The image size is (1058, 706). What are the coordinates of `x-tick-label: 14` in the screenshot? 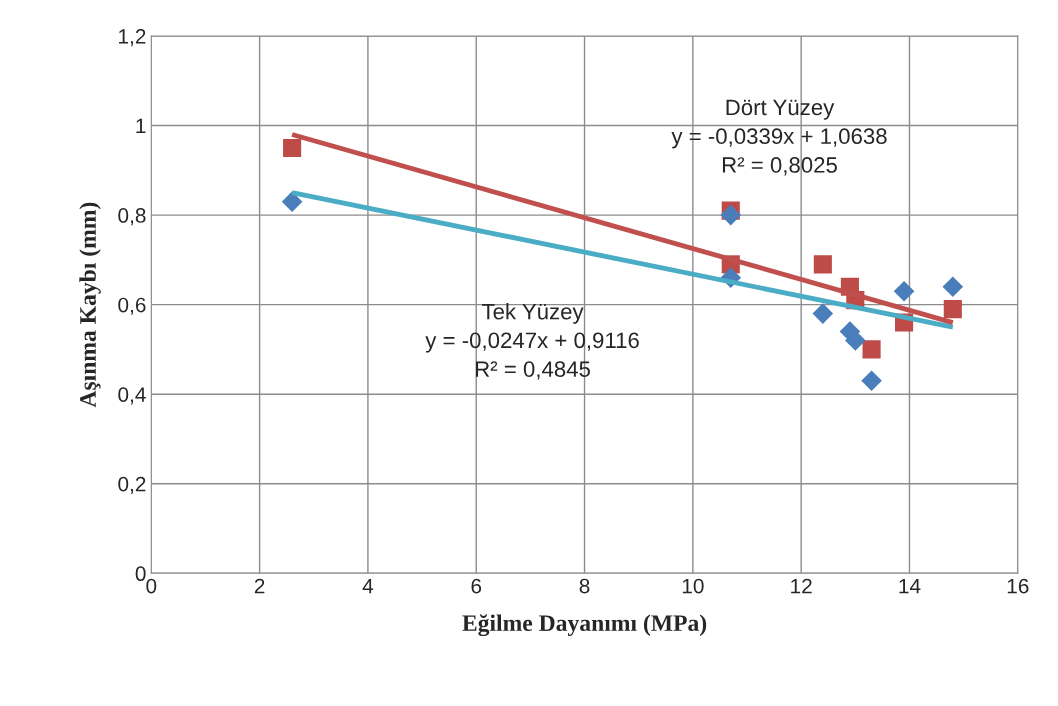 It's located at (910, 586).